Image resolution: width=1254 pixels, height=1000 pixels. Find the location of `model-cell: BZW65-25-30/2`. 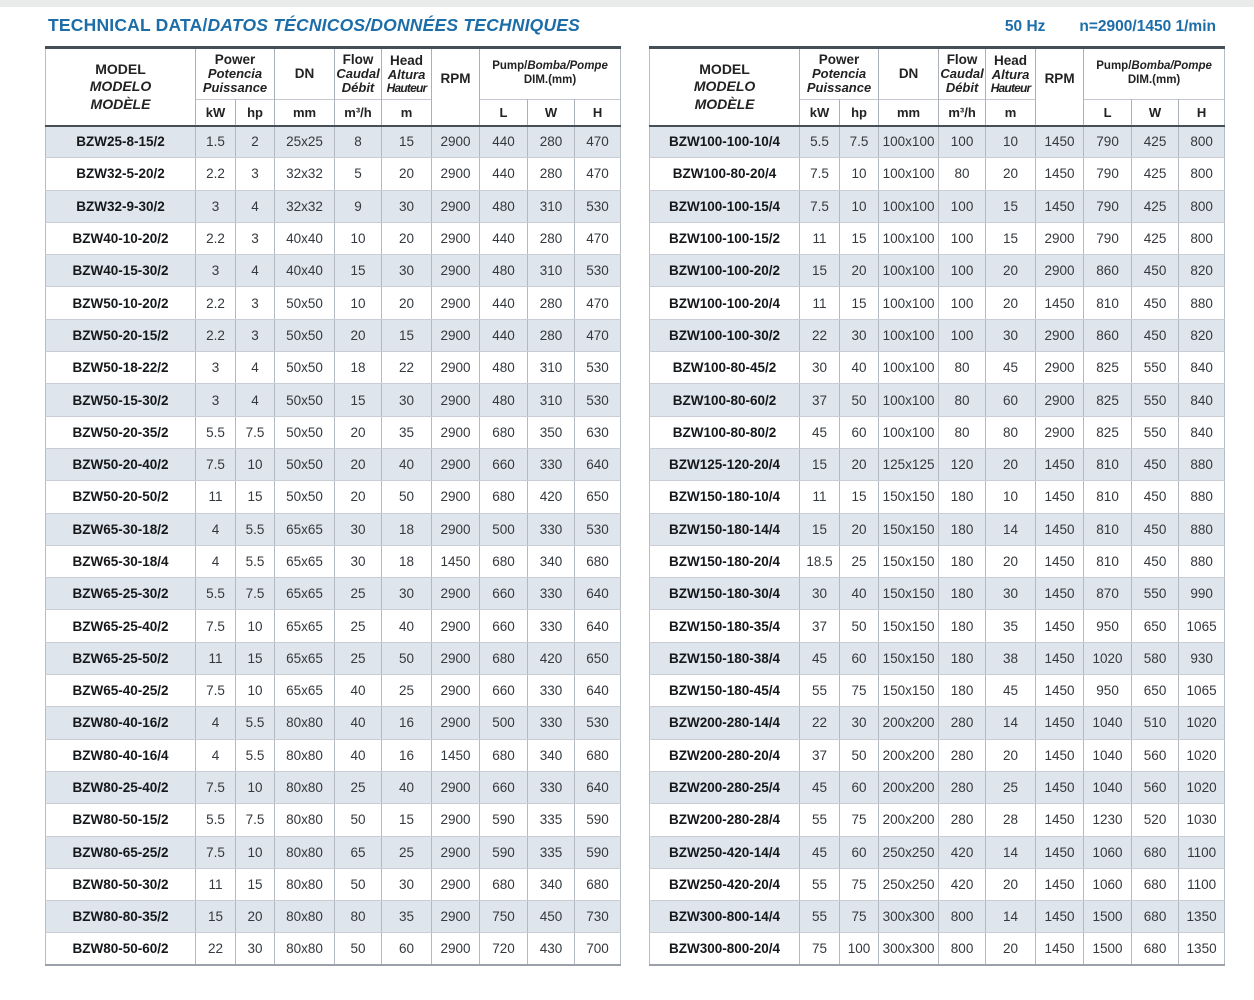

model-cell: BZW65-25-30/2 is located at coordinates (120, 594).